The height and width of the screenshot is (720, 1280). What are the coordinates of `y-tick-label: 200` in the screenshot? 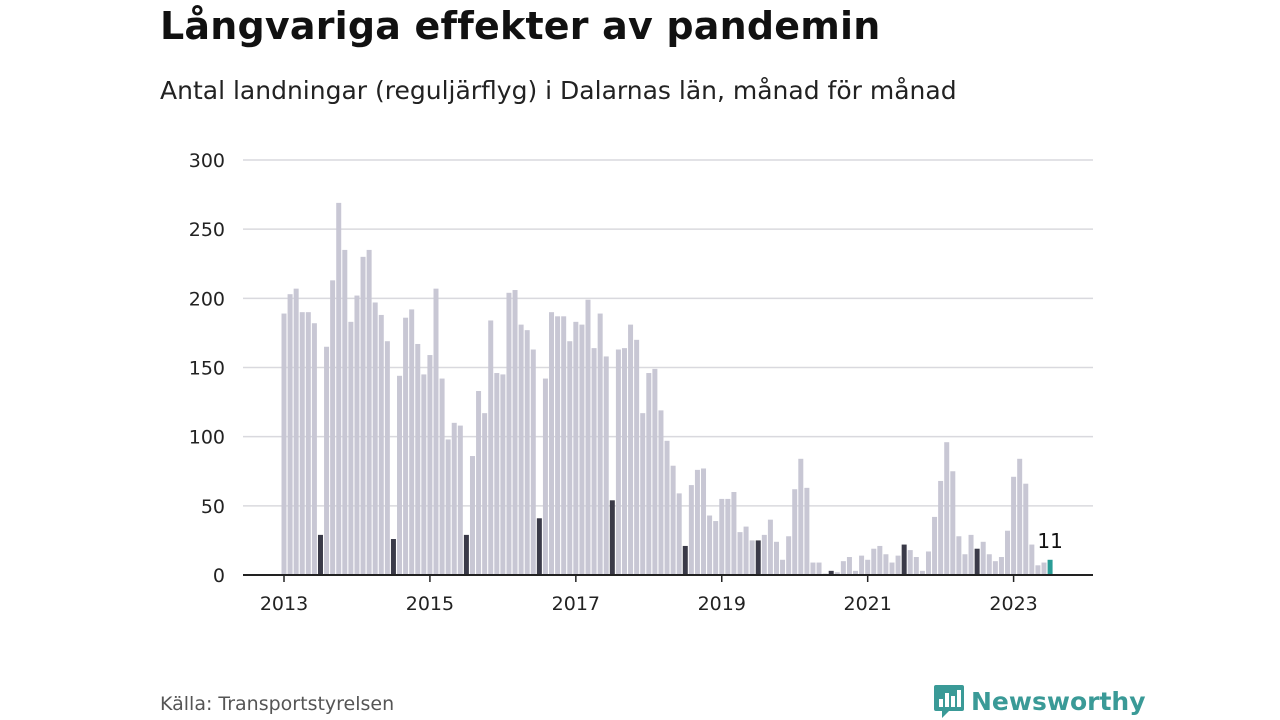 It's located at (207, 299).